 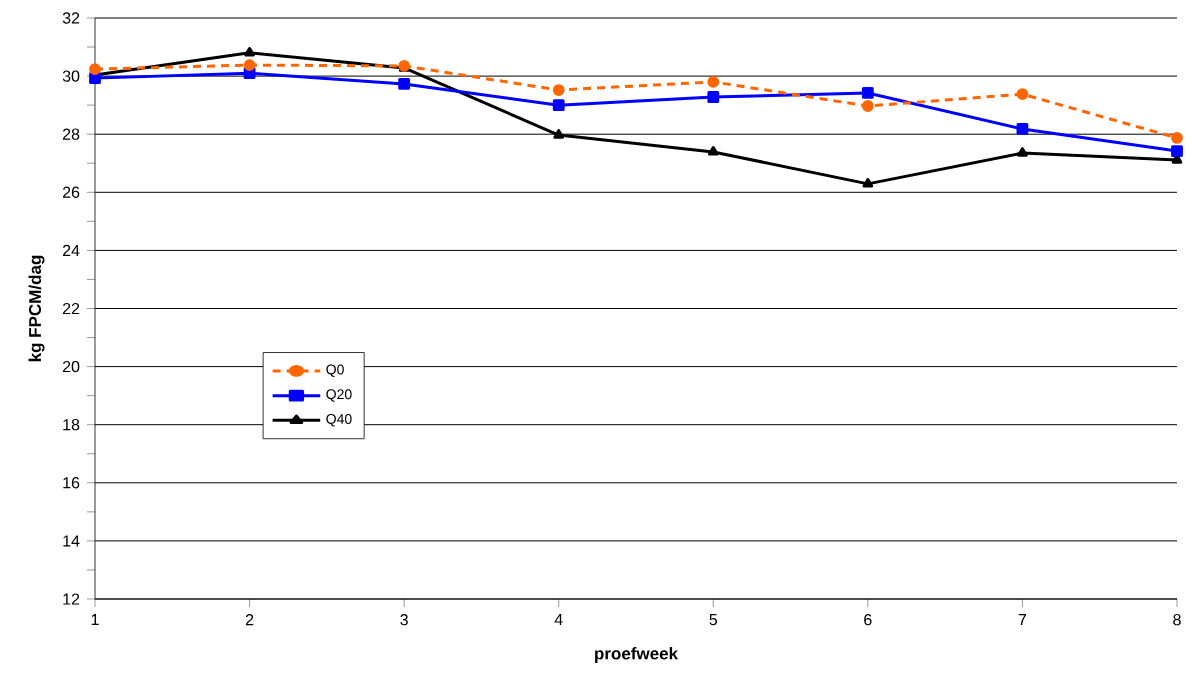 I want to click on legend-label: Q0, so click(x=335, y=370).